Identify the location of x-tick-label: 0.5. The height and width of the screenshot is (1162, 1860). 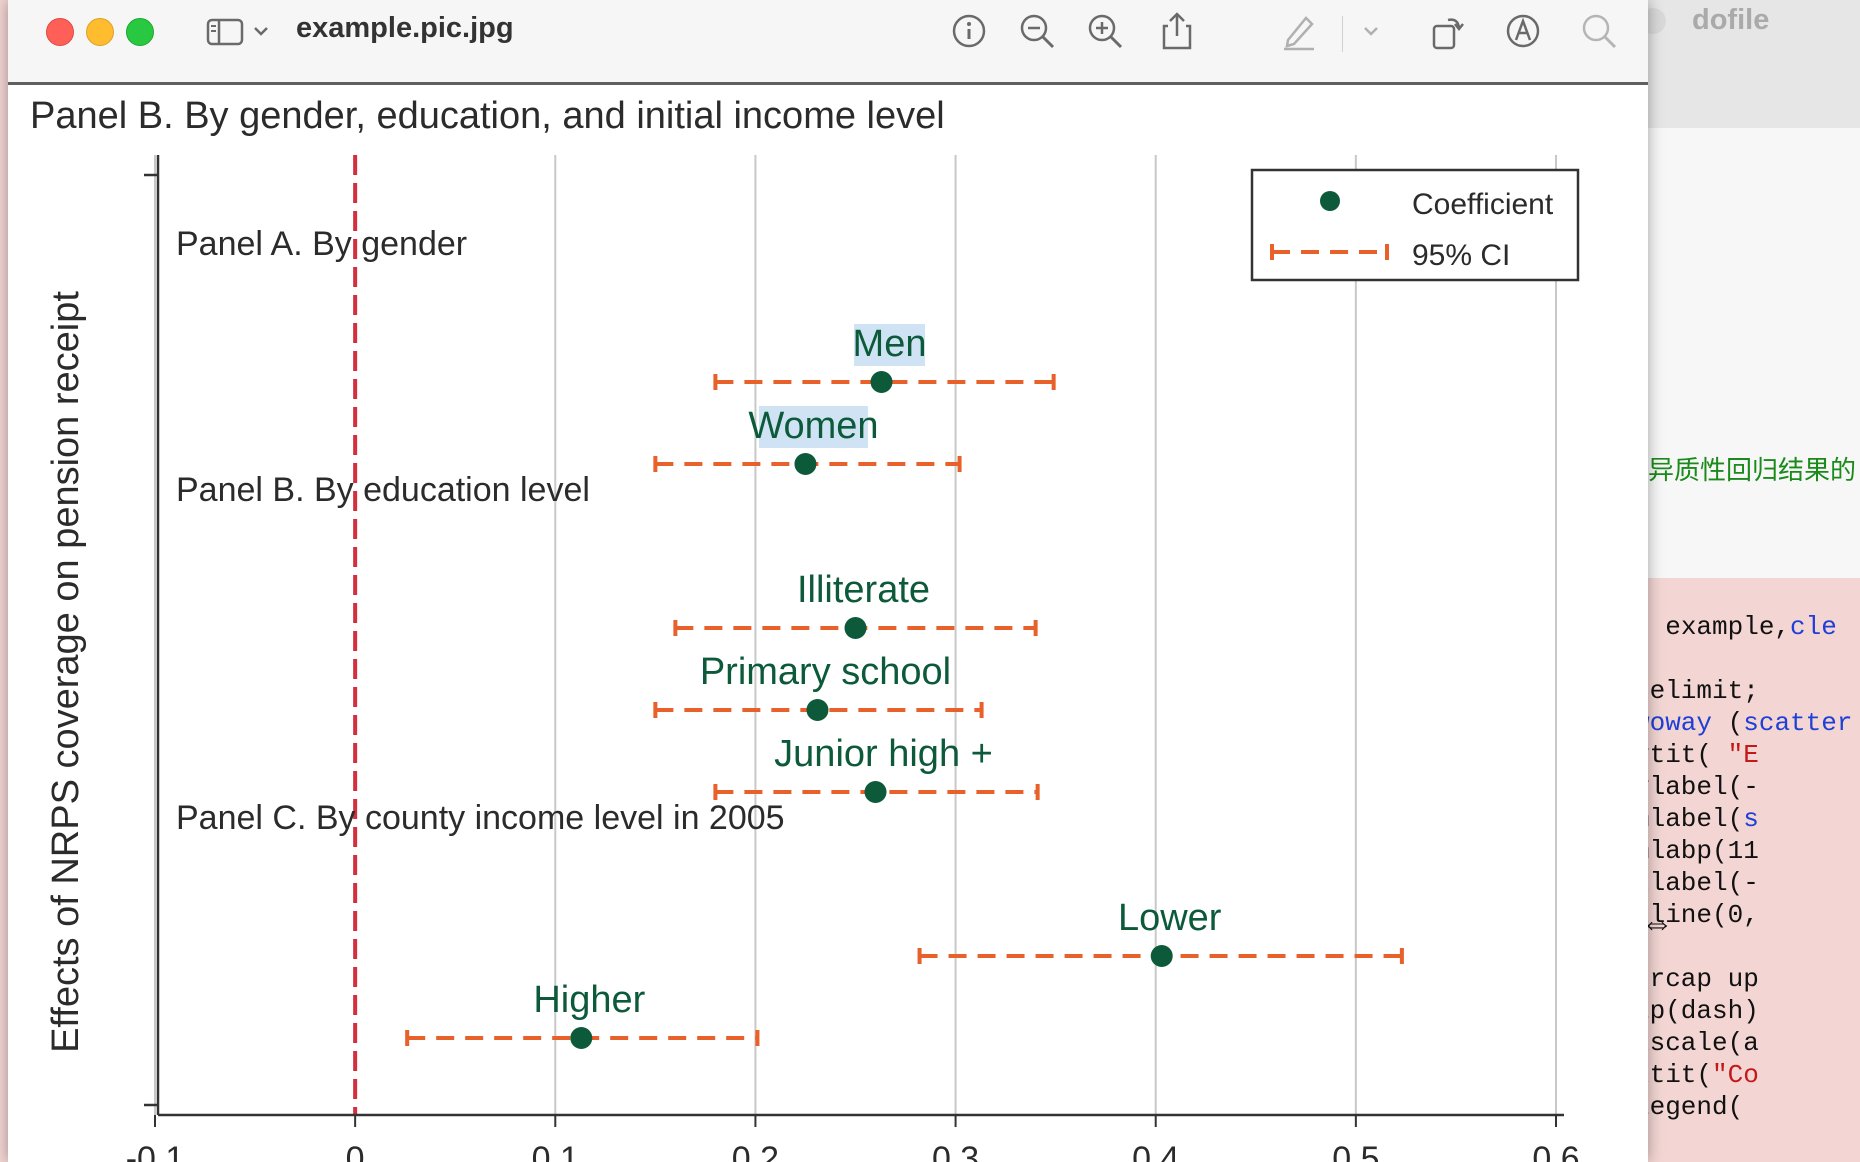
(1355, 1151).